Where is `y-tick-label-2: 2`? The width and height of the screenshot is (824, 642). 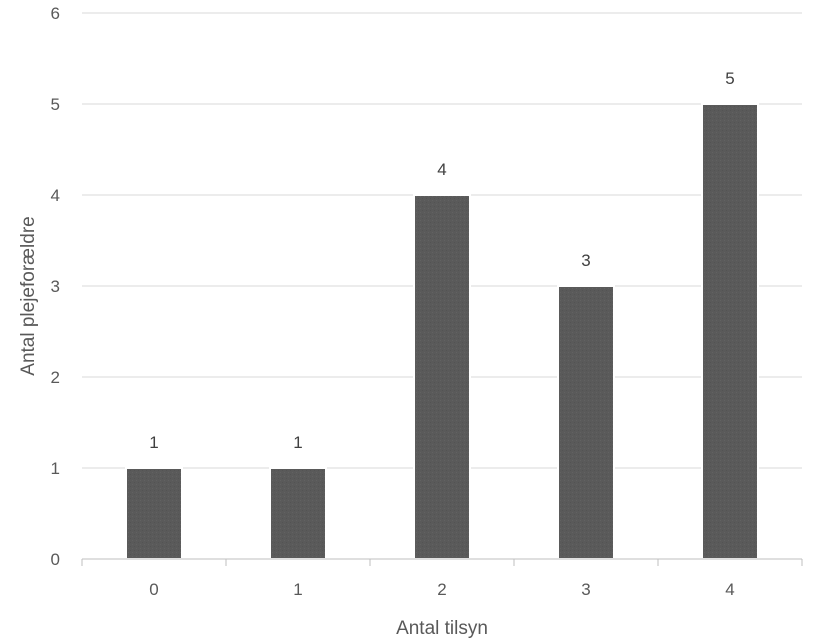 y-tick-label-2: 2 is located at coordinates (55, 377).